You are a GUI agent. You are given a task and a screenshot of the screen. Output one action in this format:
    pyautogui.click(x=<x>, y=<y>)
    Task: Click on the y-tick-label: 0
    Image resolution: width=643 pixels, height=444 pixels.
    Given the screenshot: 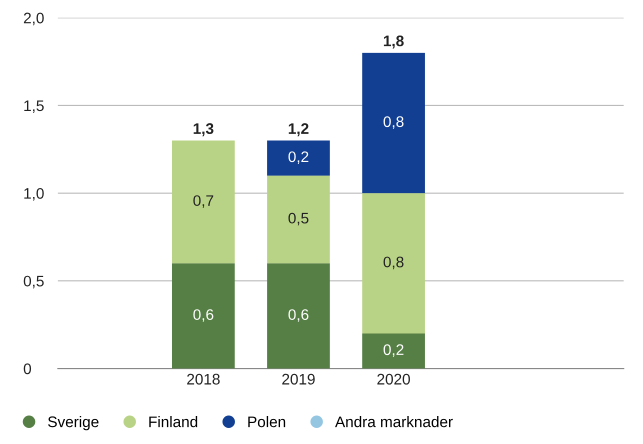 What is the action you would take?
    pyautogui.click(x=28, y=368)
    